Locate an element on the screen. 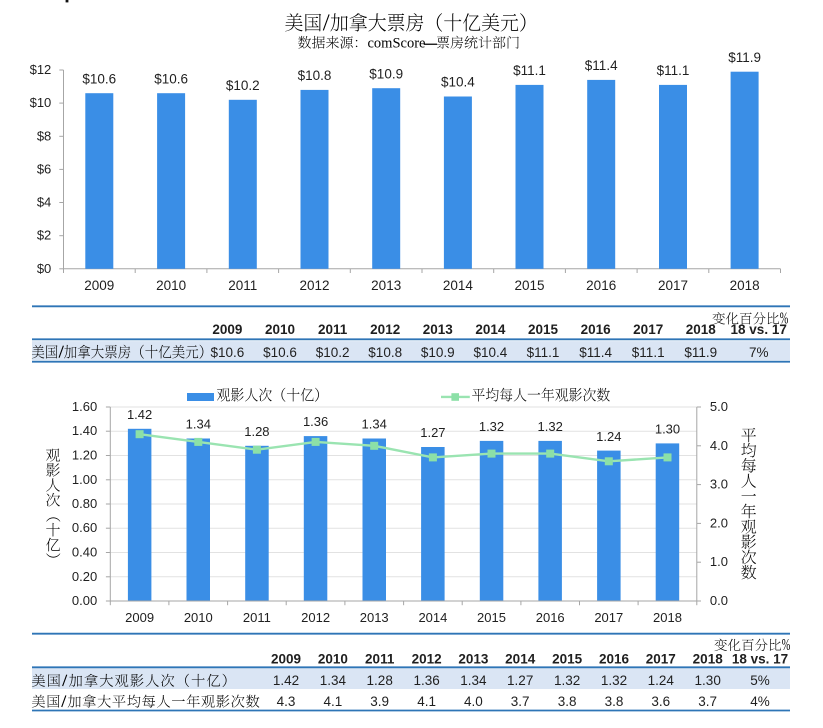 The width and height of the screenshot is (823, 728). svg-text: 0.00 is located at coordinates (84, 600).